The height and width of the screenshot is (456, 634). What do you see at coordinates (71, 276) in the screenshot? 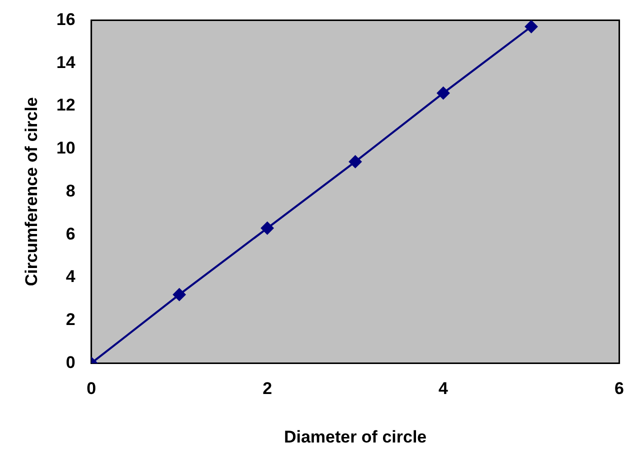
I see `y-tick-label: 4` at bounding box center [71, 276].